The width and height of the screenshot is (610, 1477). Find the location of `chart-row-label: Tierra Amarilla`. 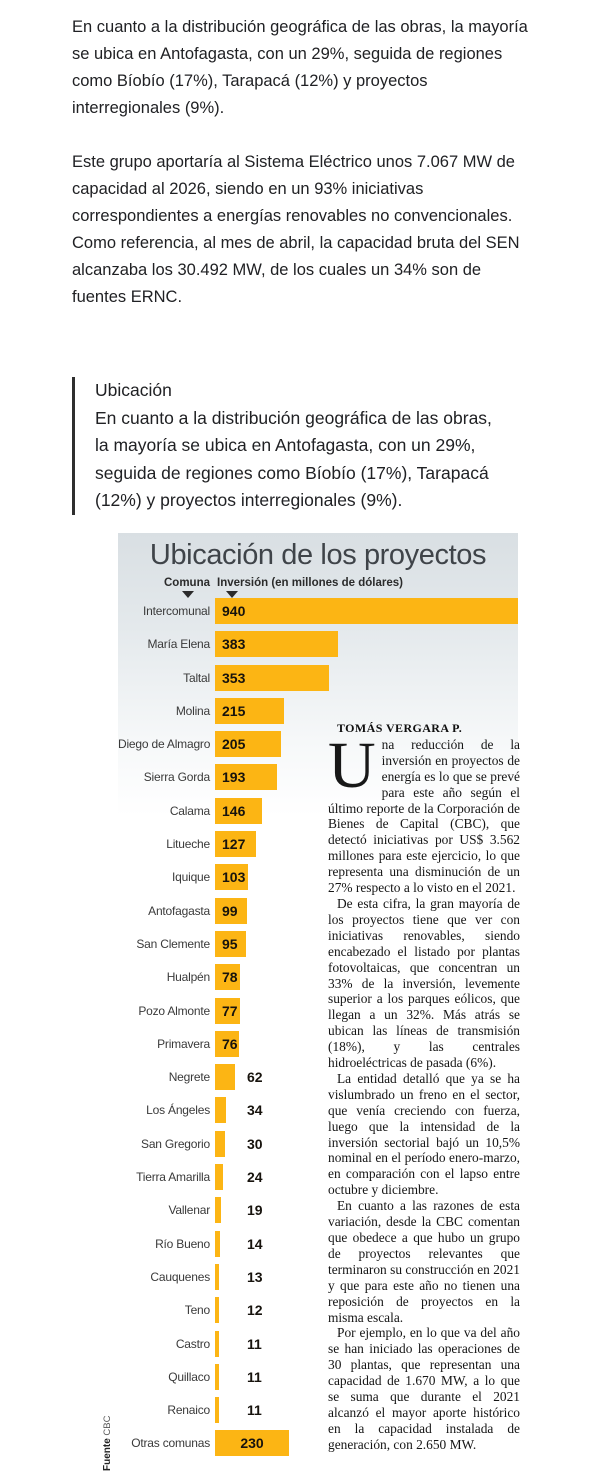

chart-row-label: Tierra Amarilla is located at coordinates (173, 1177).